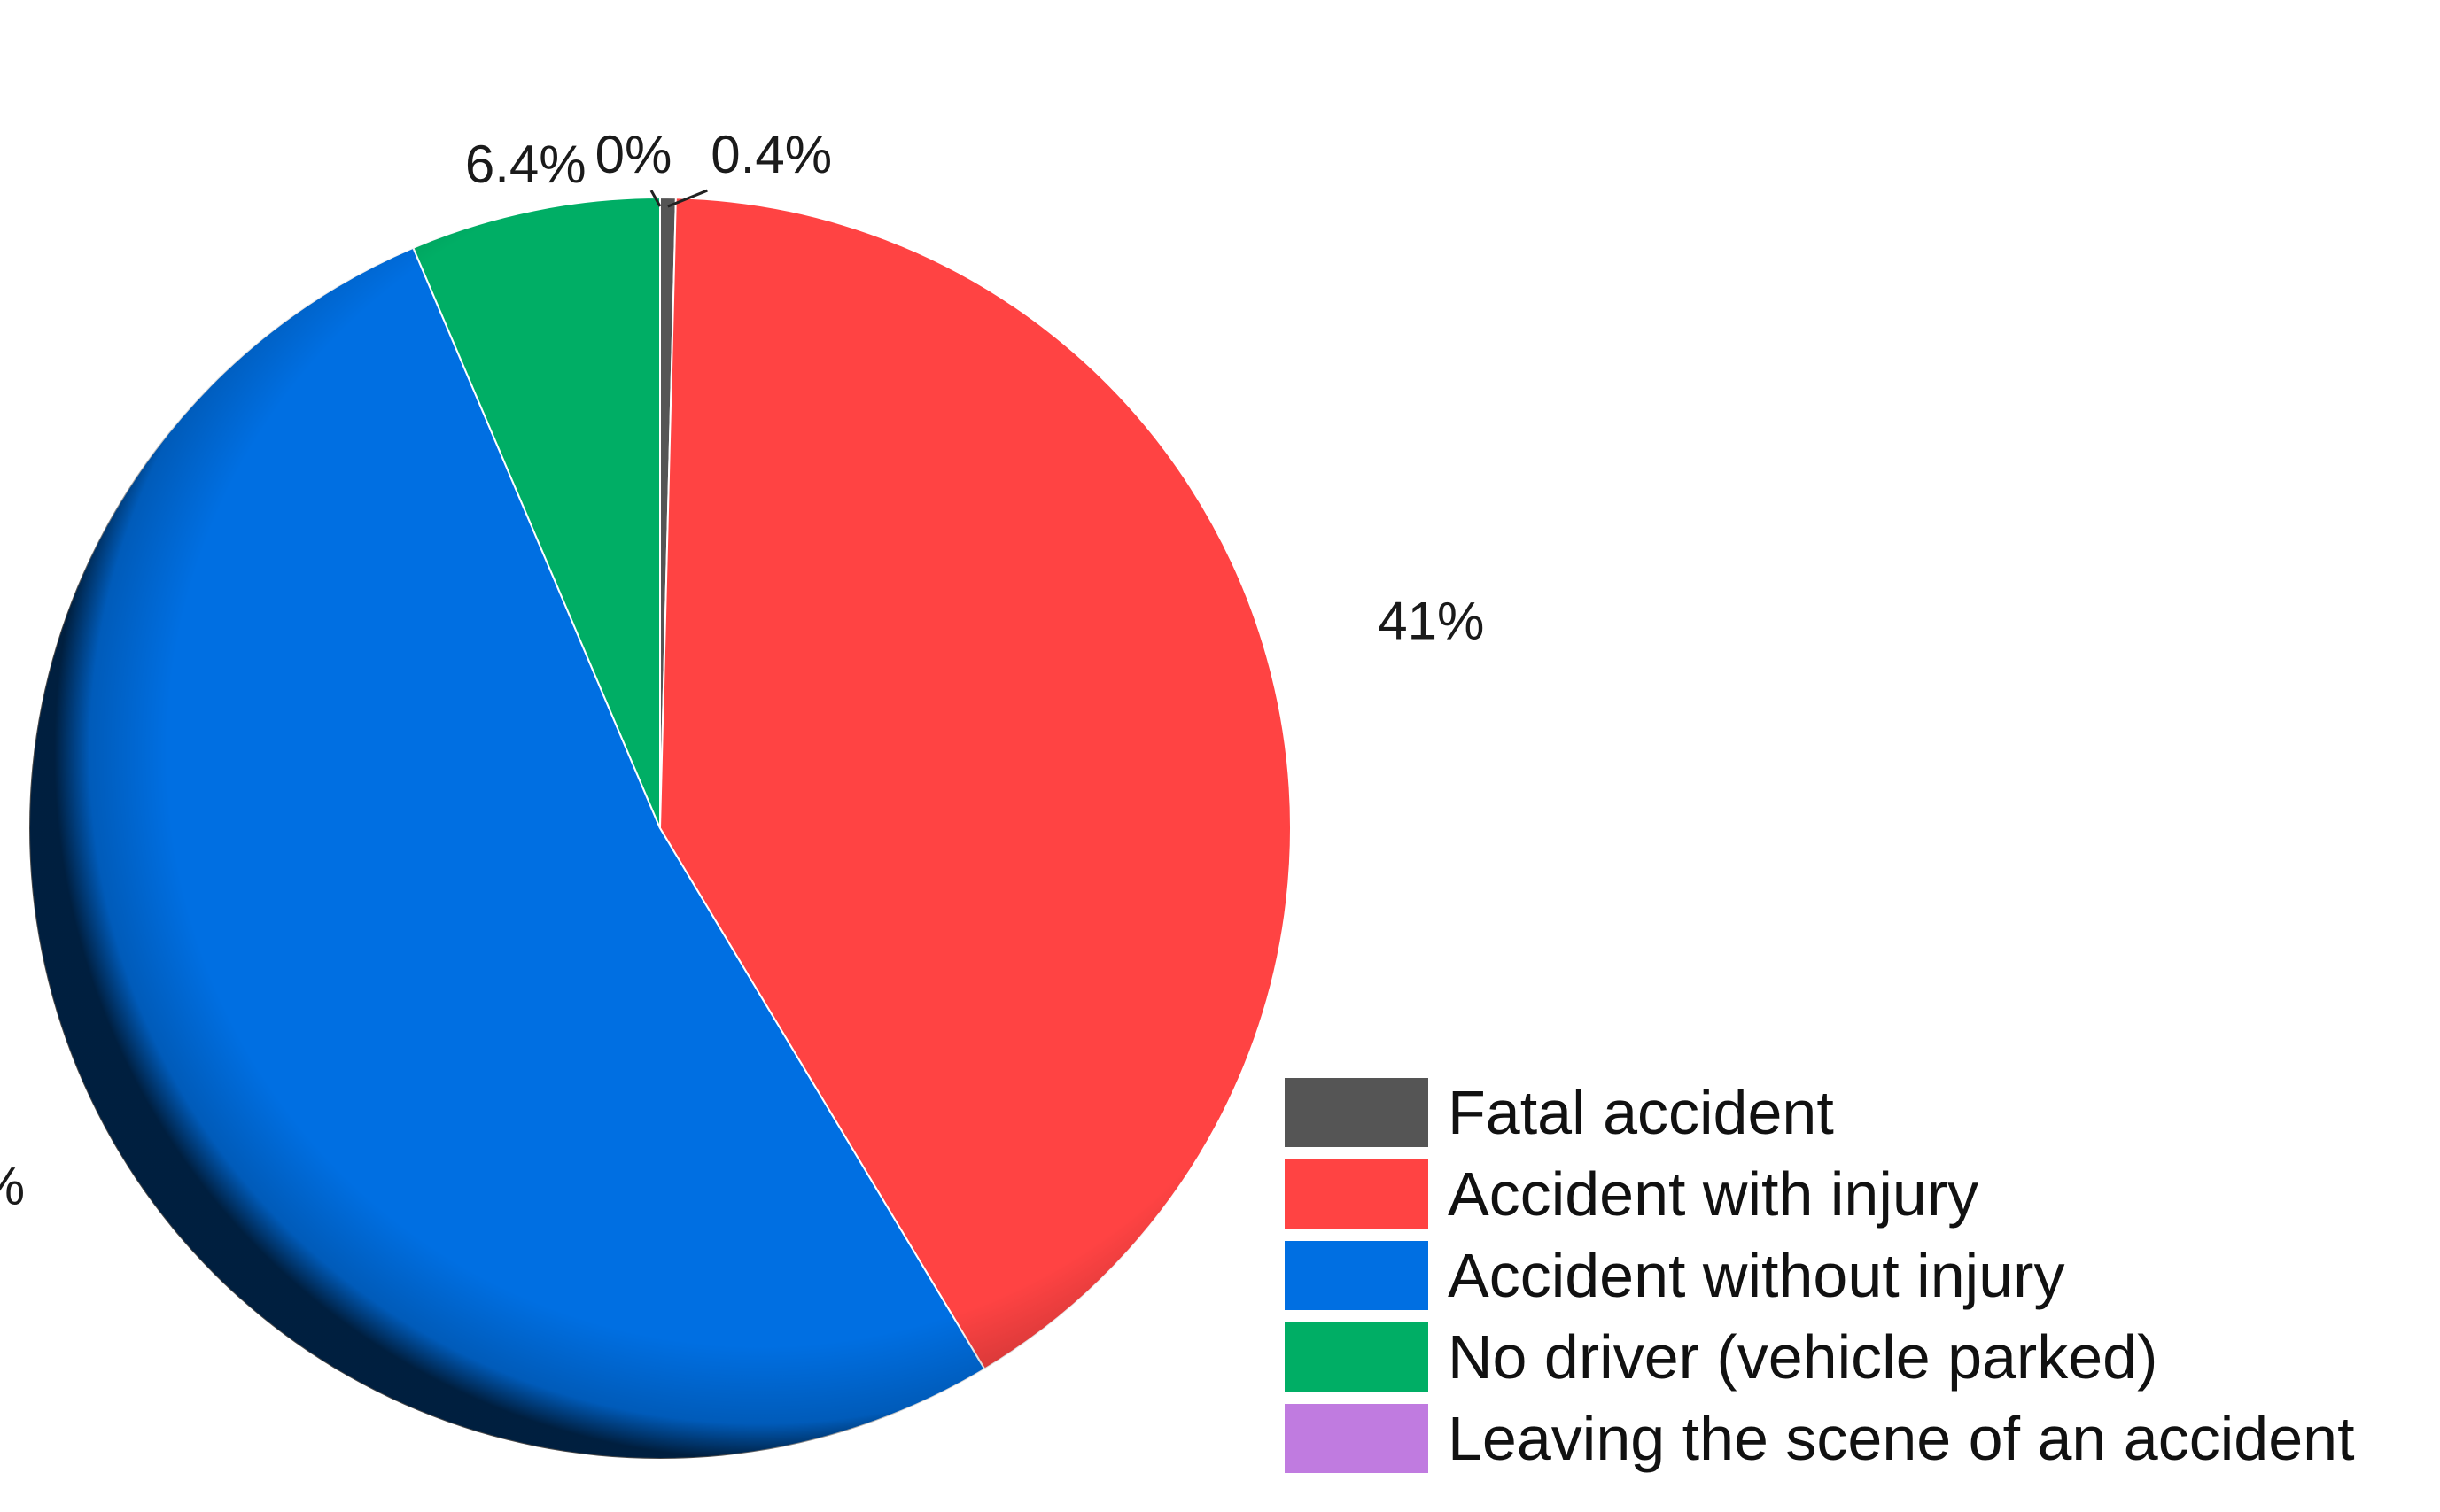  Describe the element at coordinates (655, 198) in the screenshot. I see `leader-line-leaving-the-scene-of-an-accident` at that location.